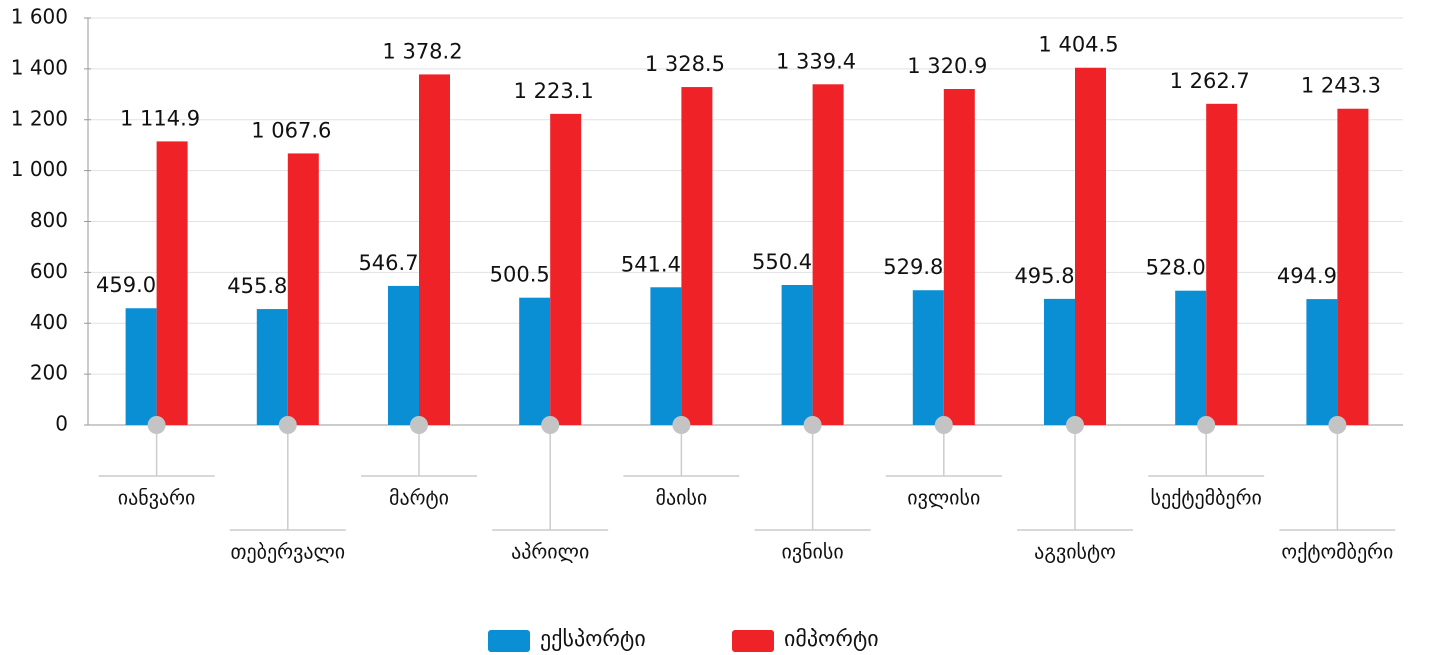 Image resolution: width=1430 pixels, height=655 pixels. Describe the element at coordinates (1206, 498) in the screenshot. I see `x-tick-label: სექტემბერი` at that location.